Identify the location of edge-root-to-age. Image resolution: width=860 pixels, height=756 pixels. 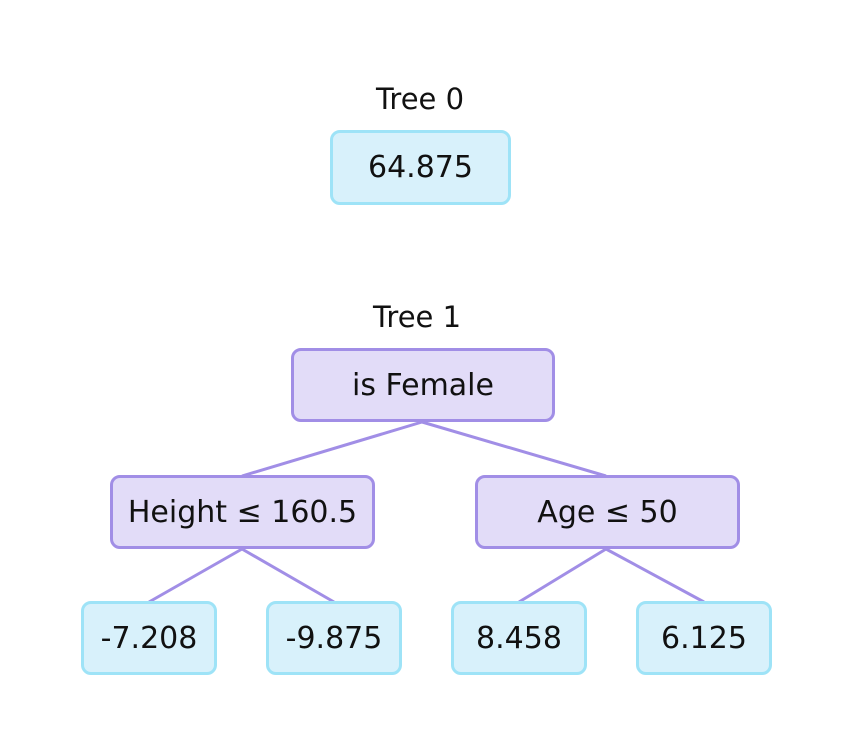
(514, 449).